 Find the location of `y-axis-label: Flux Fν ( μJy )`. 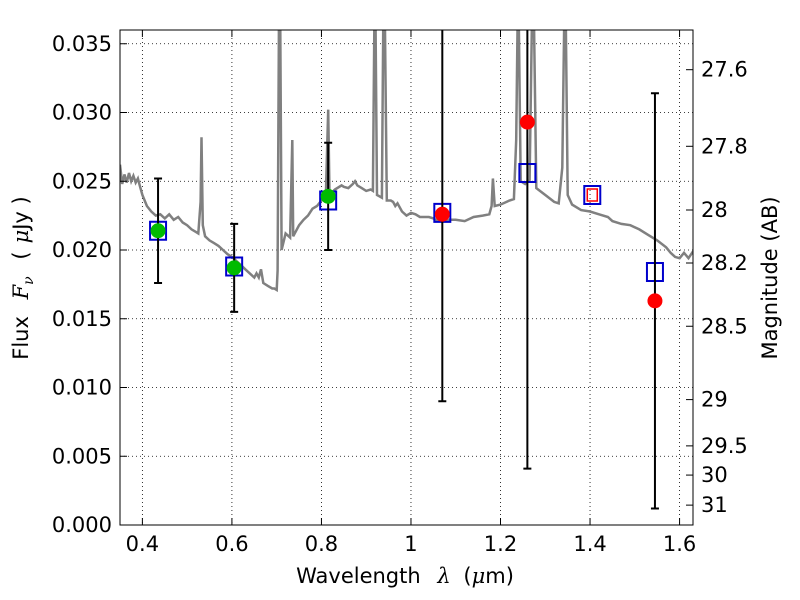

y-axis-label: Flux Fν ( μJy ) is located at coordinates (23, 277).